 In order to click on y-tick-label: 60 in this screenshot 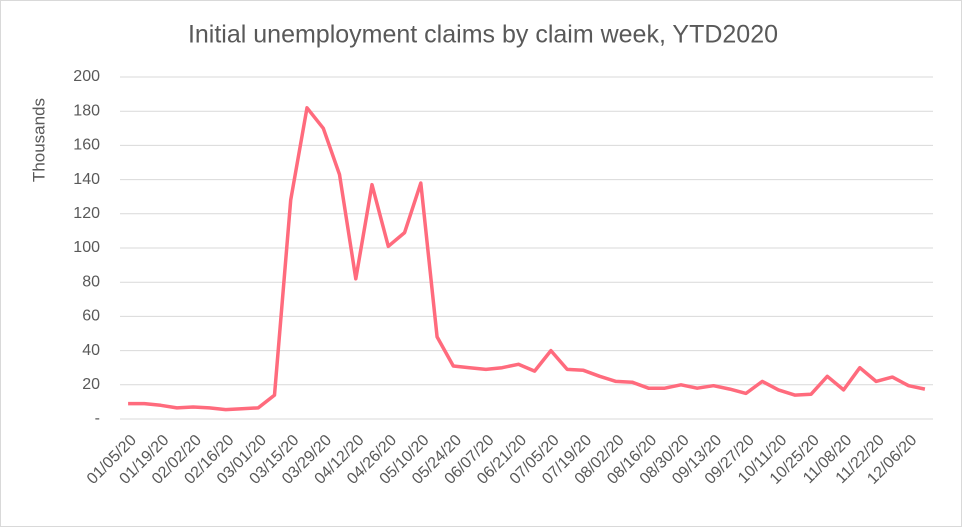, I will do `click(91, 316)`.